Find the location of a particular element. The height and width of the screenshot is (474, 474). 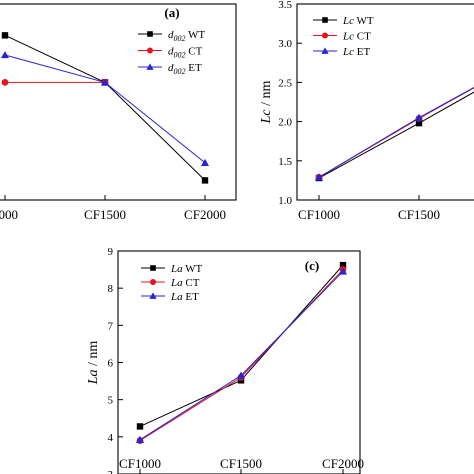

legend-entry: d002 ET is located at coordinates (185, 69).